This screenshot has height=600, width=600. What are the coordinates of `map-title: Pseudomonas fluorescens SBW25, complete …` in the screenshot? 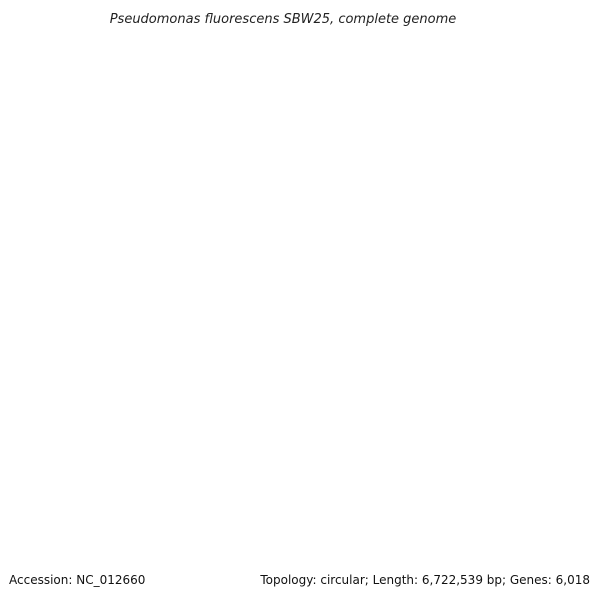 It's located at (283, 19).